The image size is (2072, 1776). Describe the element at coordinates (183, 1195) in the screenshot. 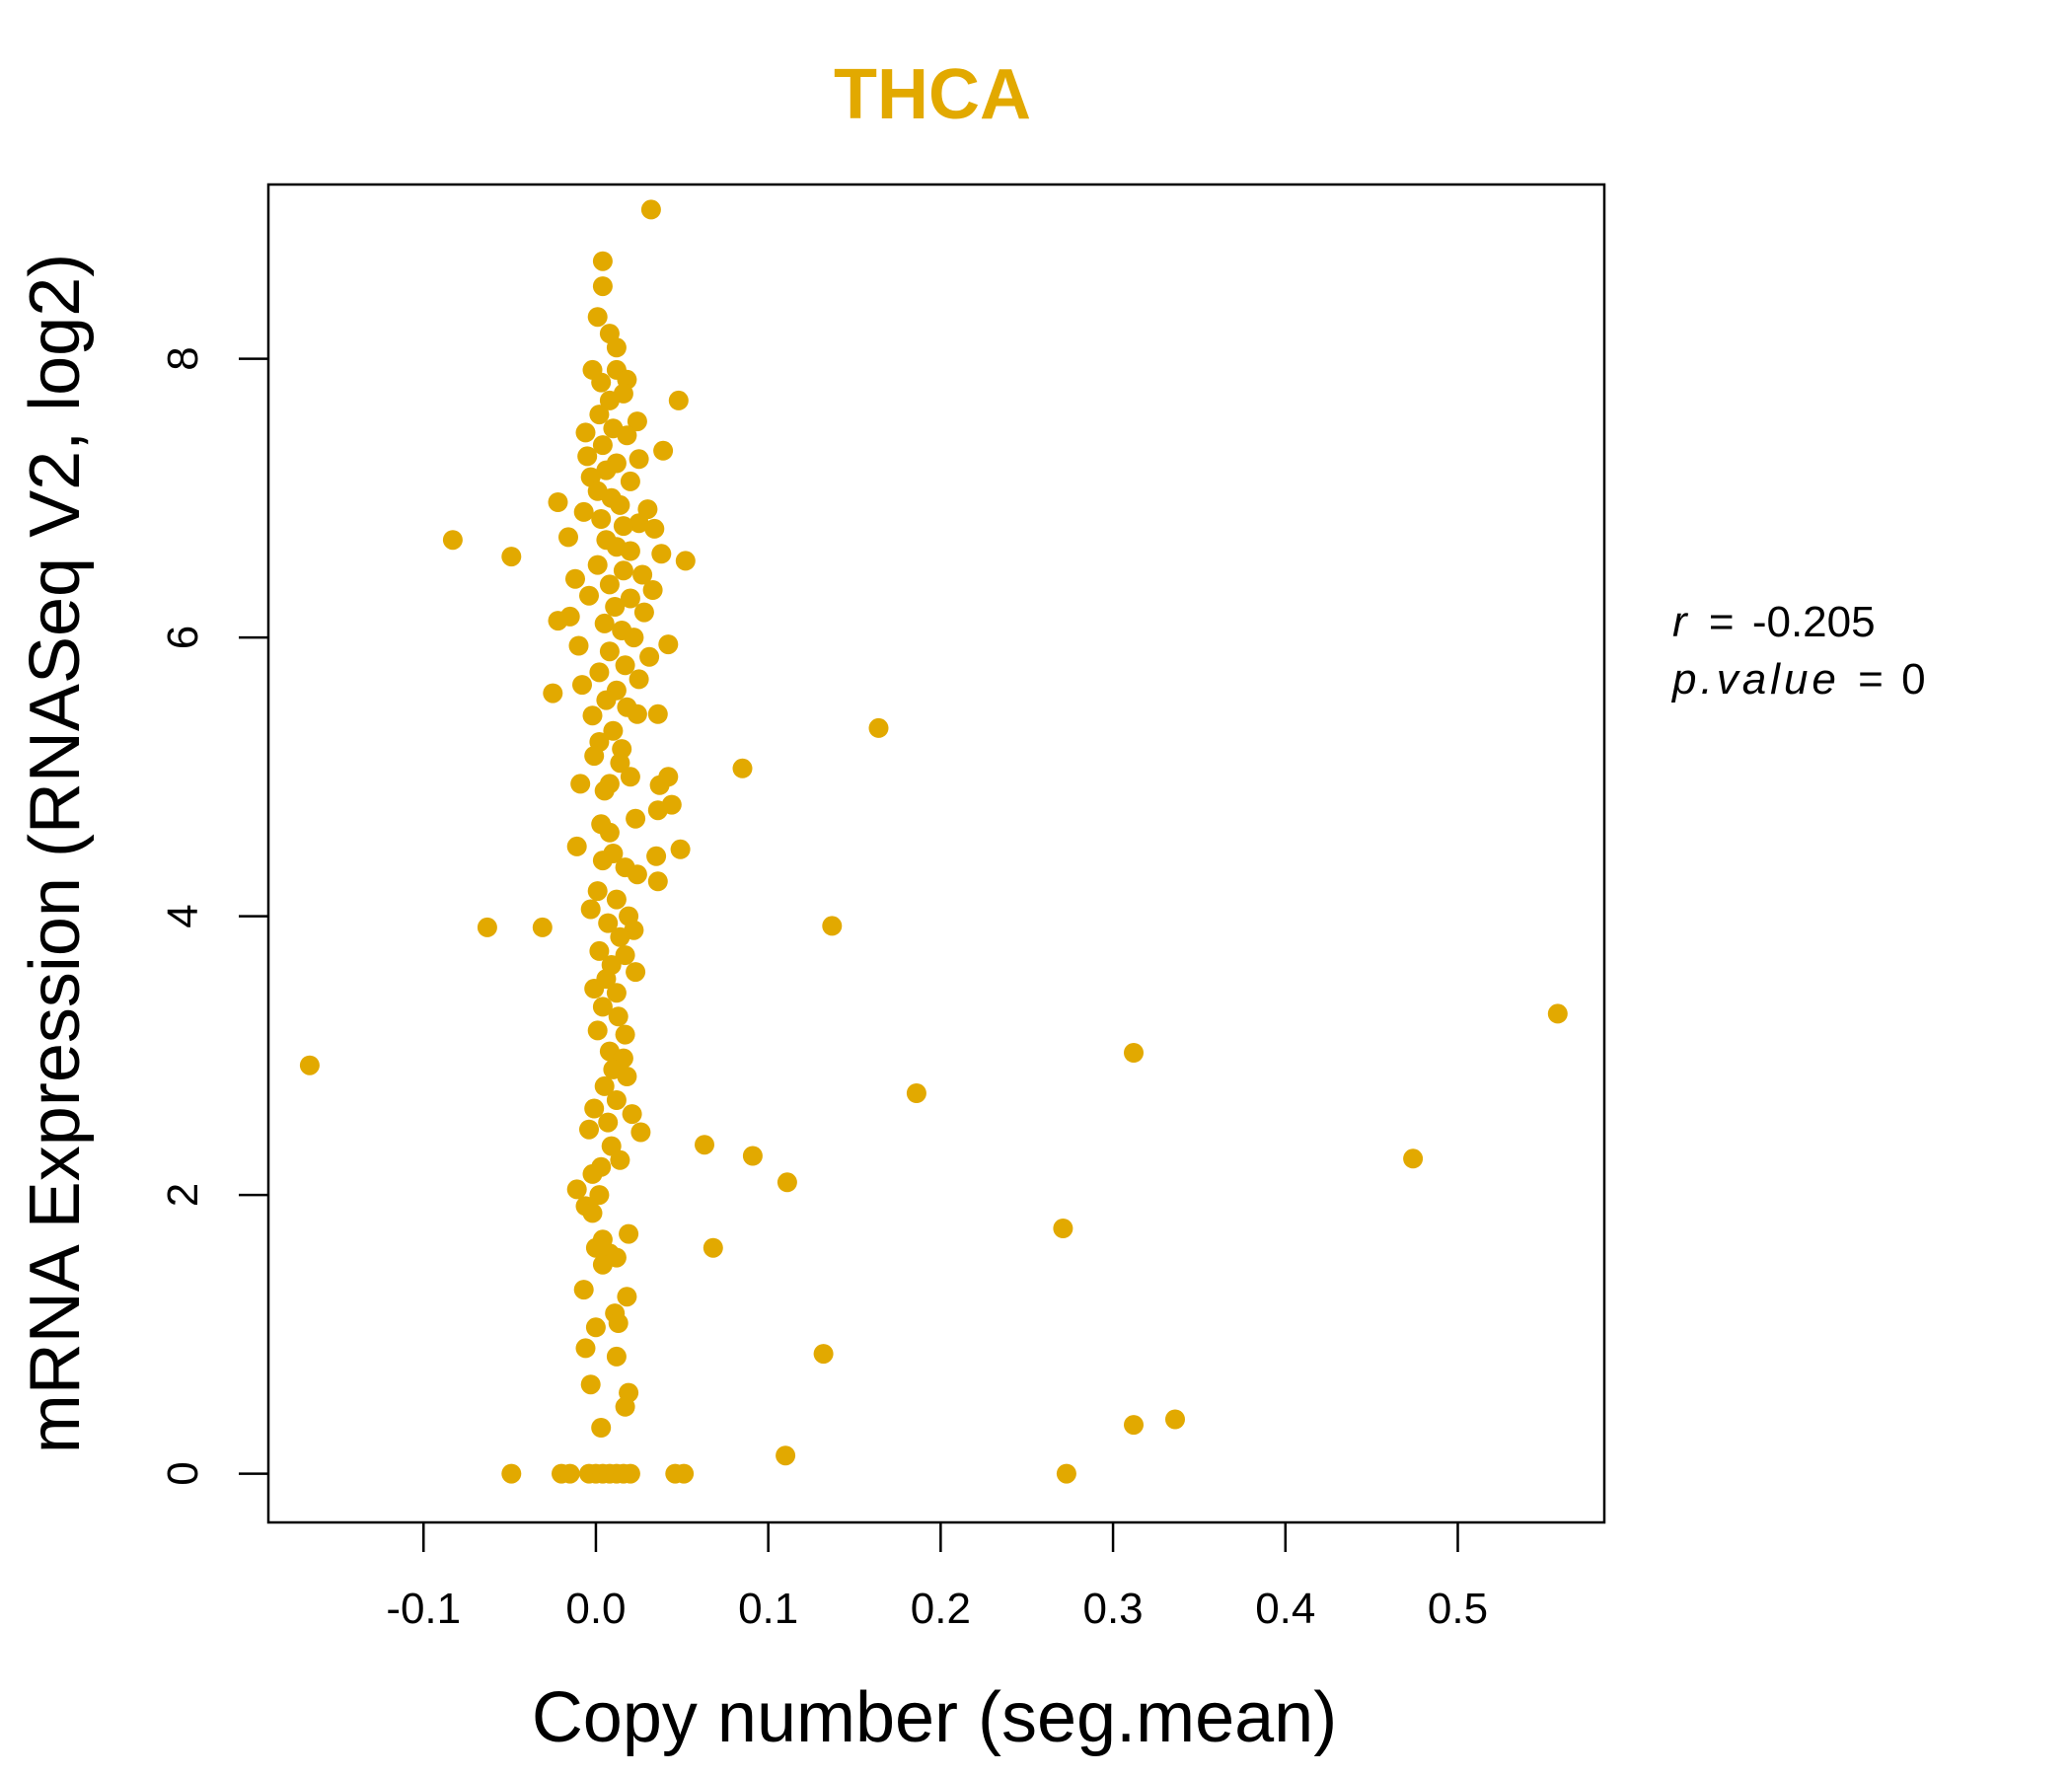

I see `y-tick-label: 2` at that location.